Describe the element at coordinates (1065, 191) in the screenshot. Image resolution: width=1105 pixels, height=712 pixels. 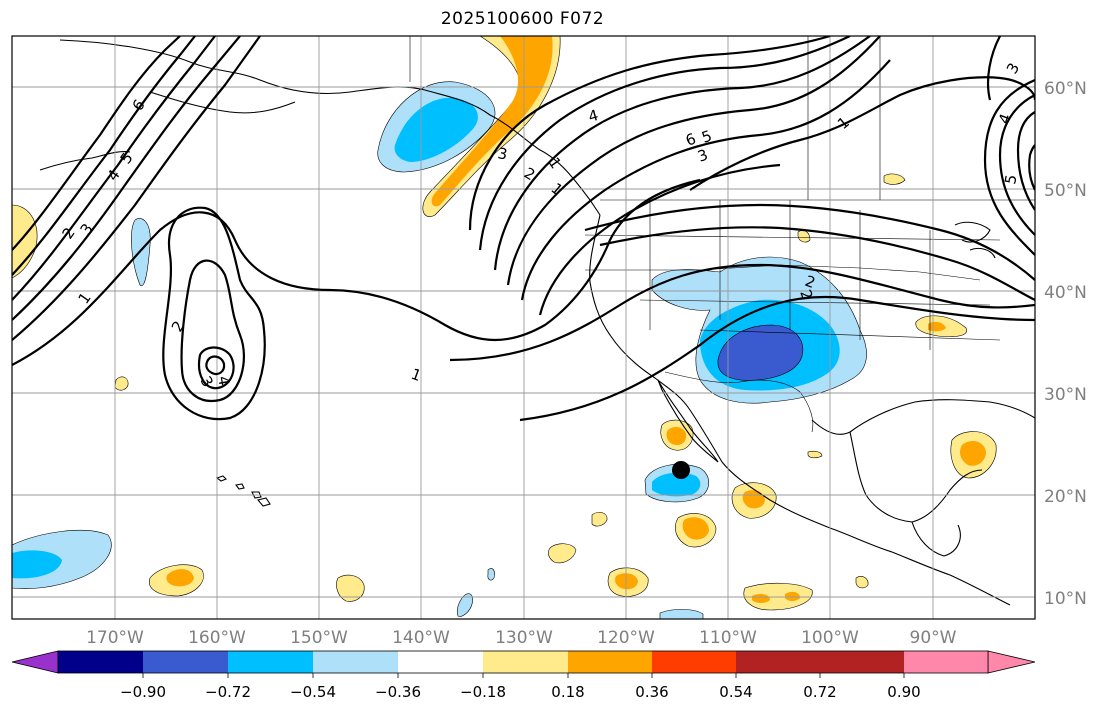
I see `lat-label: 50°N` at that location.